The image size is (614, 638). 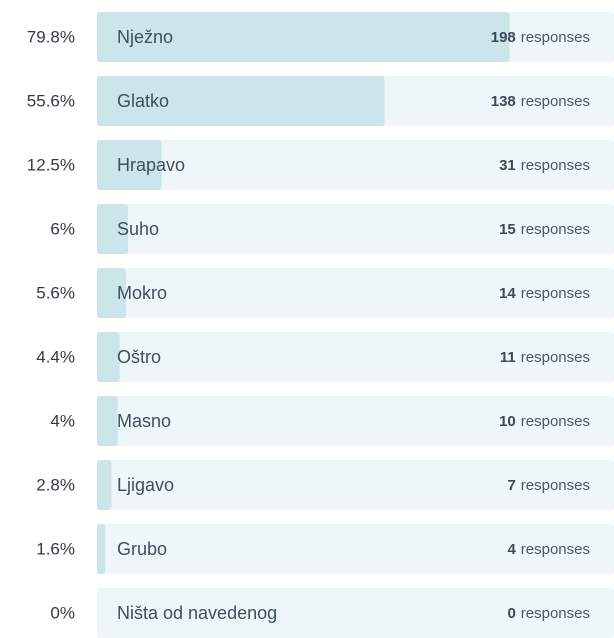 I want to click on count-number: 11, so click(x=508, y=357).